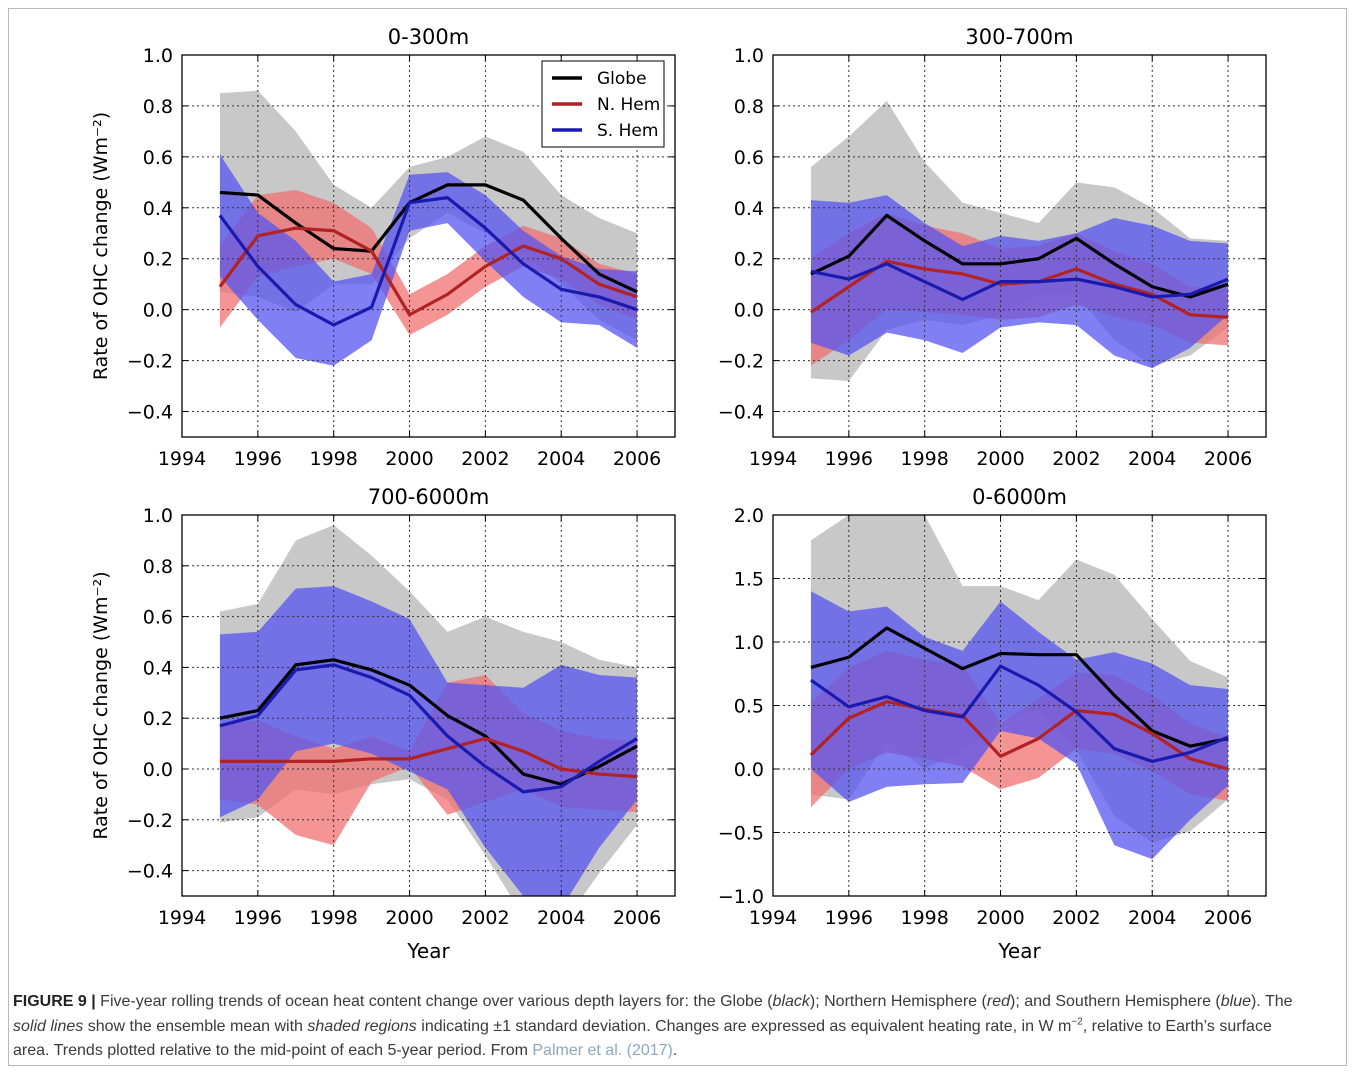 The width and height of the screenshot is (1357, 1074). What do you see at coordinates (1019, 497) in the screenshot?
I see `subplot-title: 0-6000m` at bounding box center [1019, 497].